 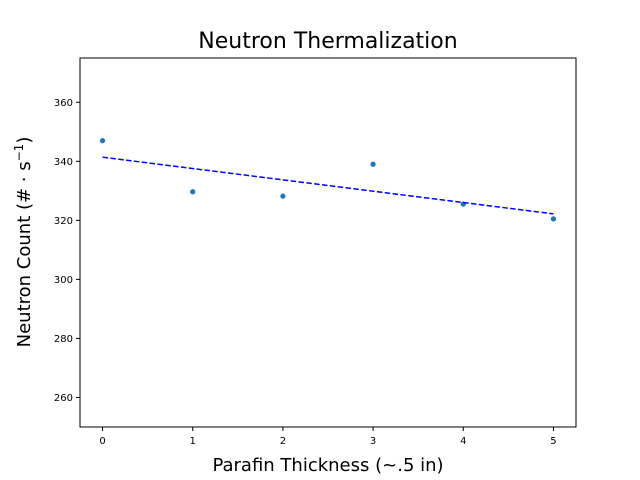 I want to click on y-axis-title: Neutron Count (# · s−1), so click(x=23, y=242).